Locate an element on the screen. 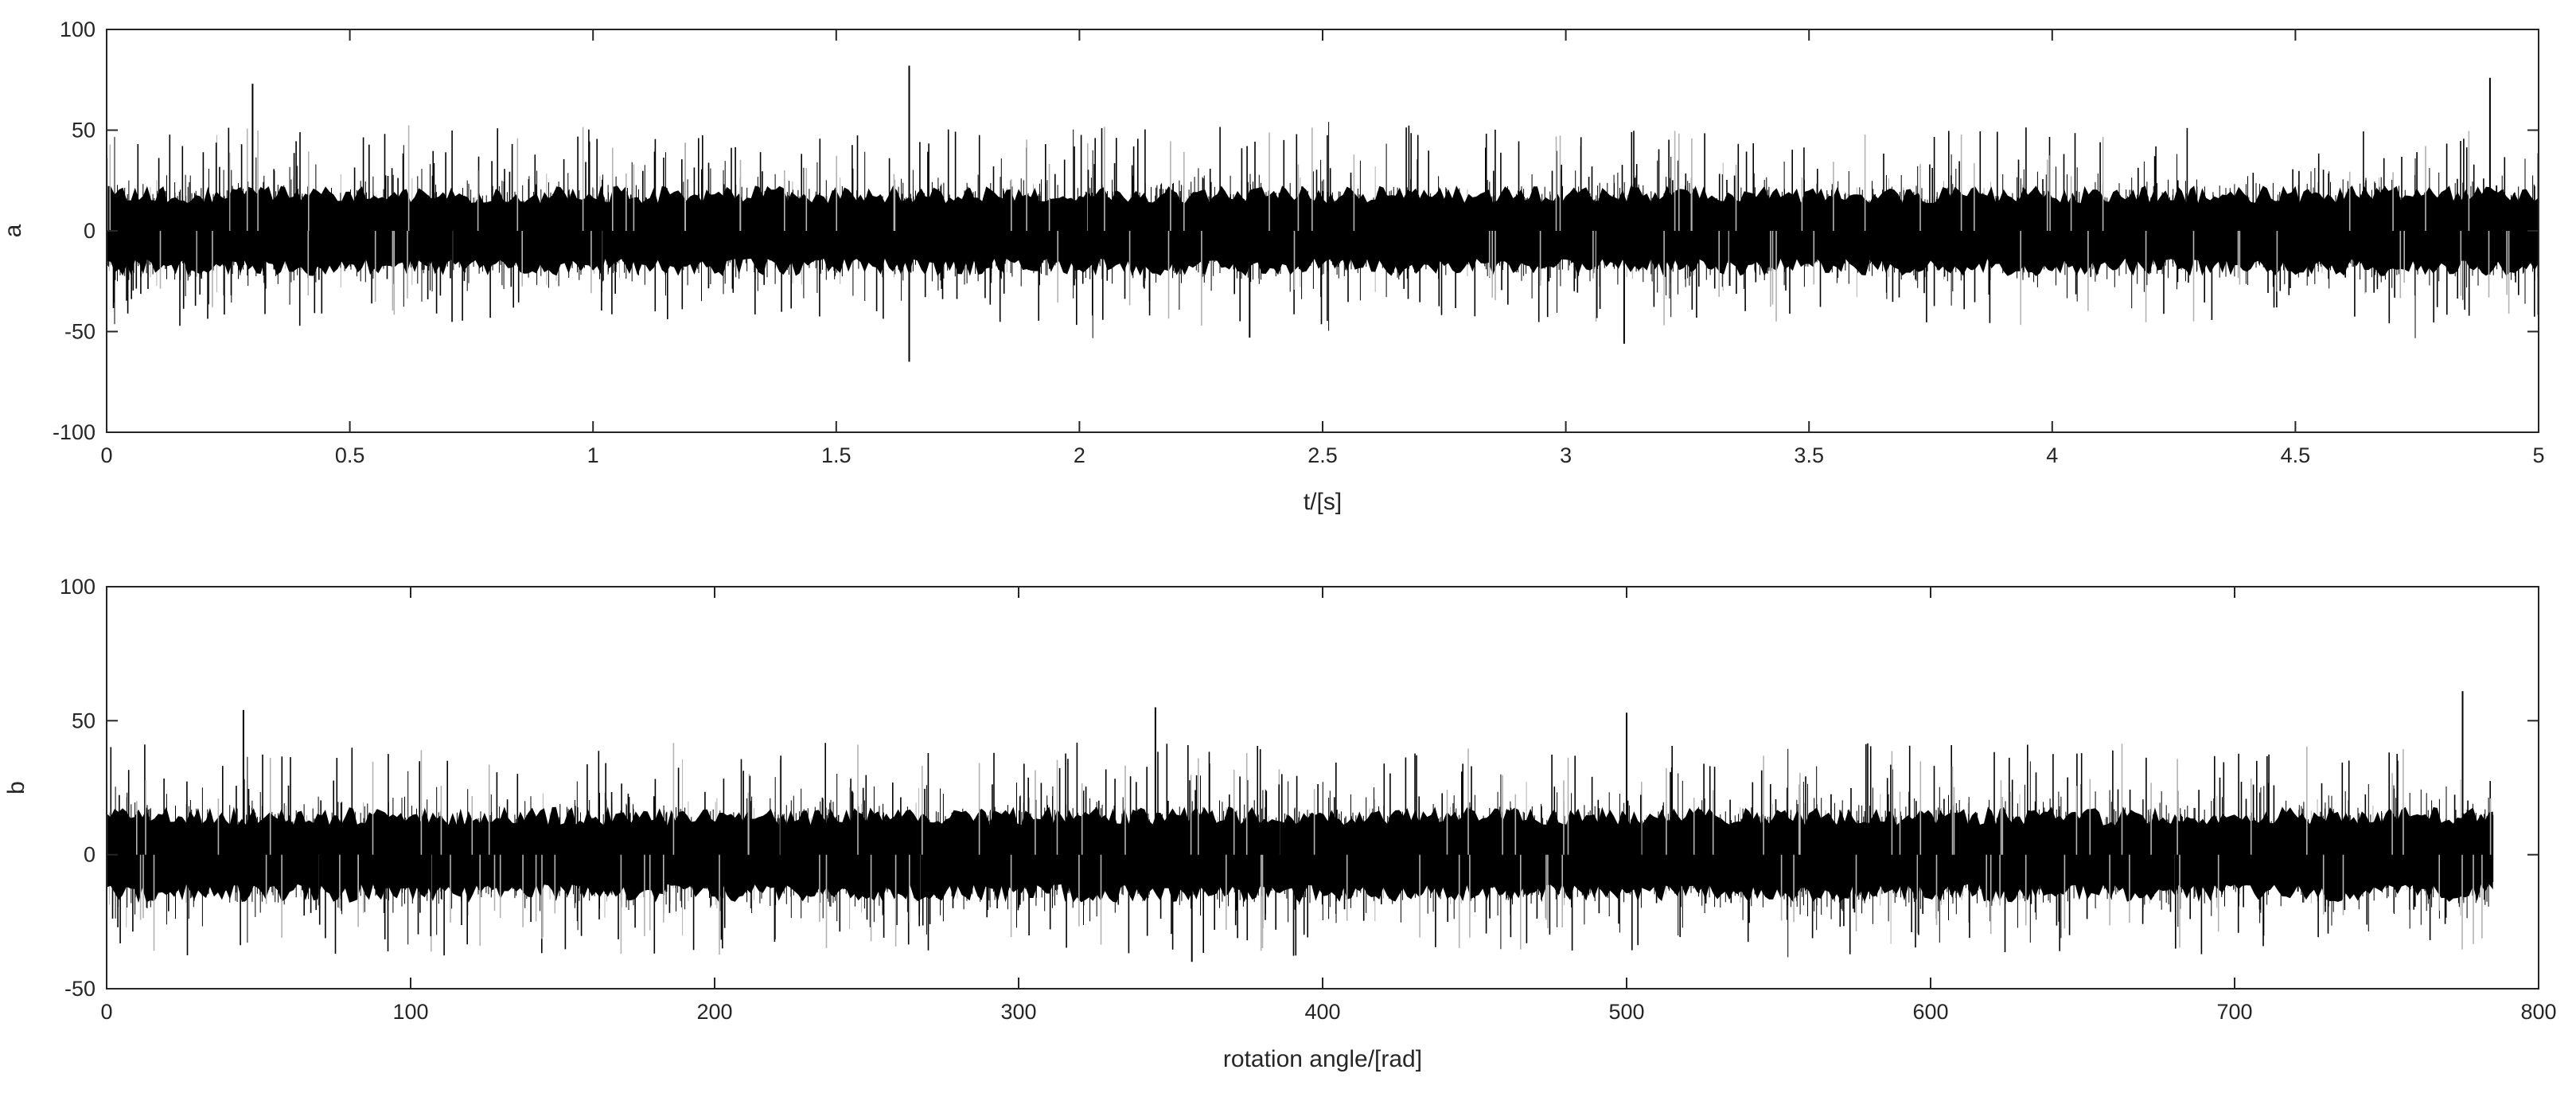 This screenshot has width=2576, height=1093. x-tick-labels-b: 0 100 200 300 400 500 600 700 800 is located at coordinates (1328, 1012).